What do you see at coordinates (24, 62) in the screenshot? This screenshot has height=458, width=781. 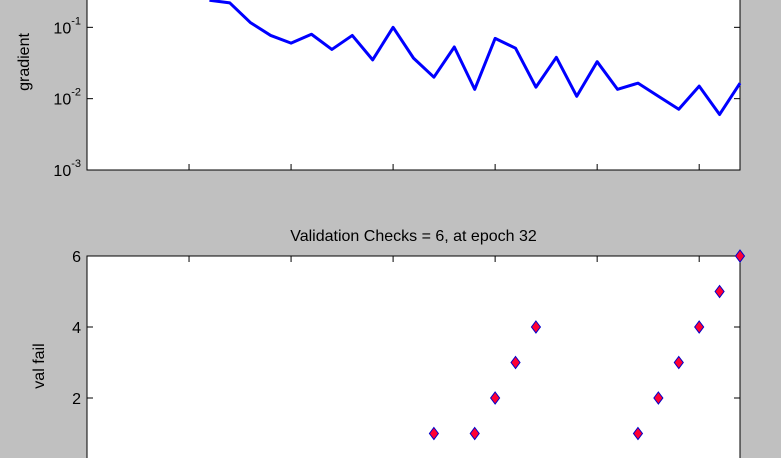 I see `y-axis-label: gradient` at bounding box center [24, 62].